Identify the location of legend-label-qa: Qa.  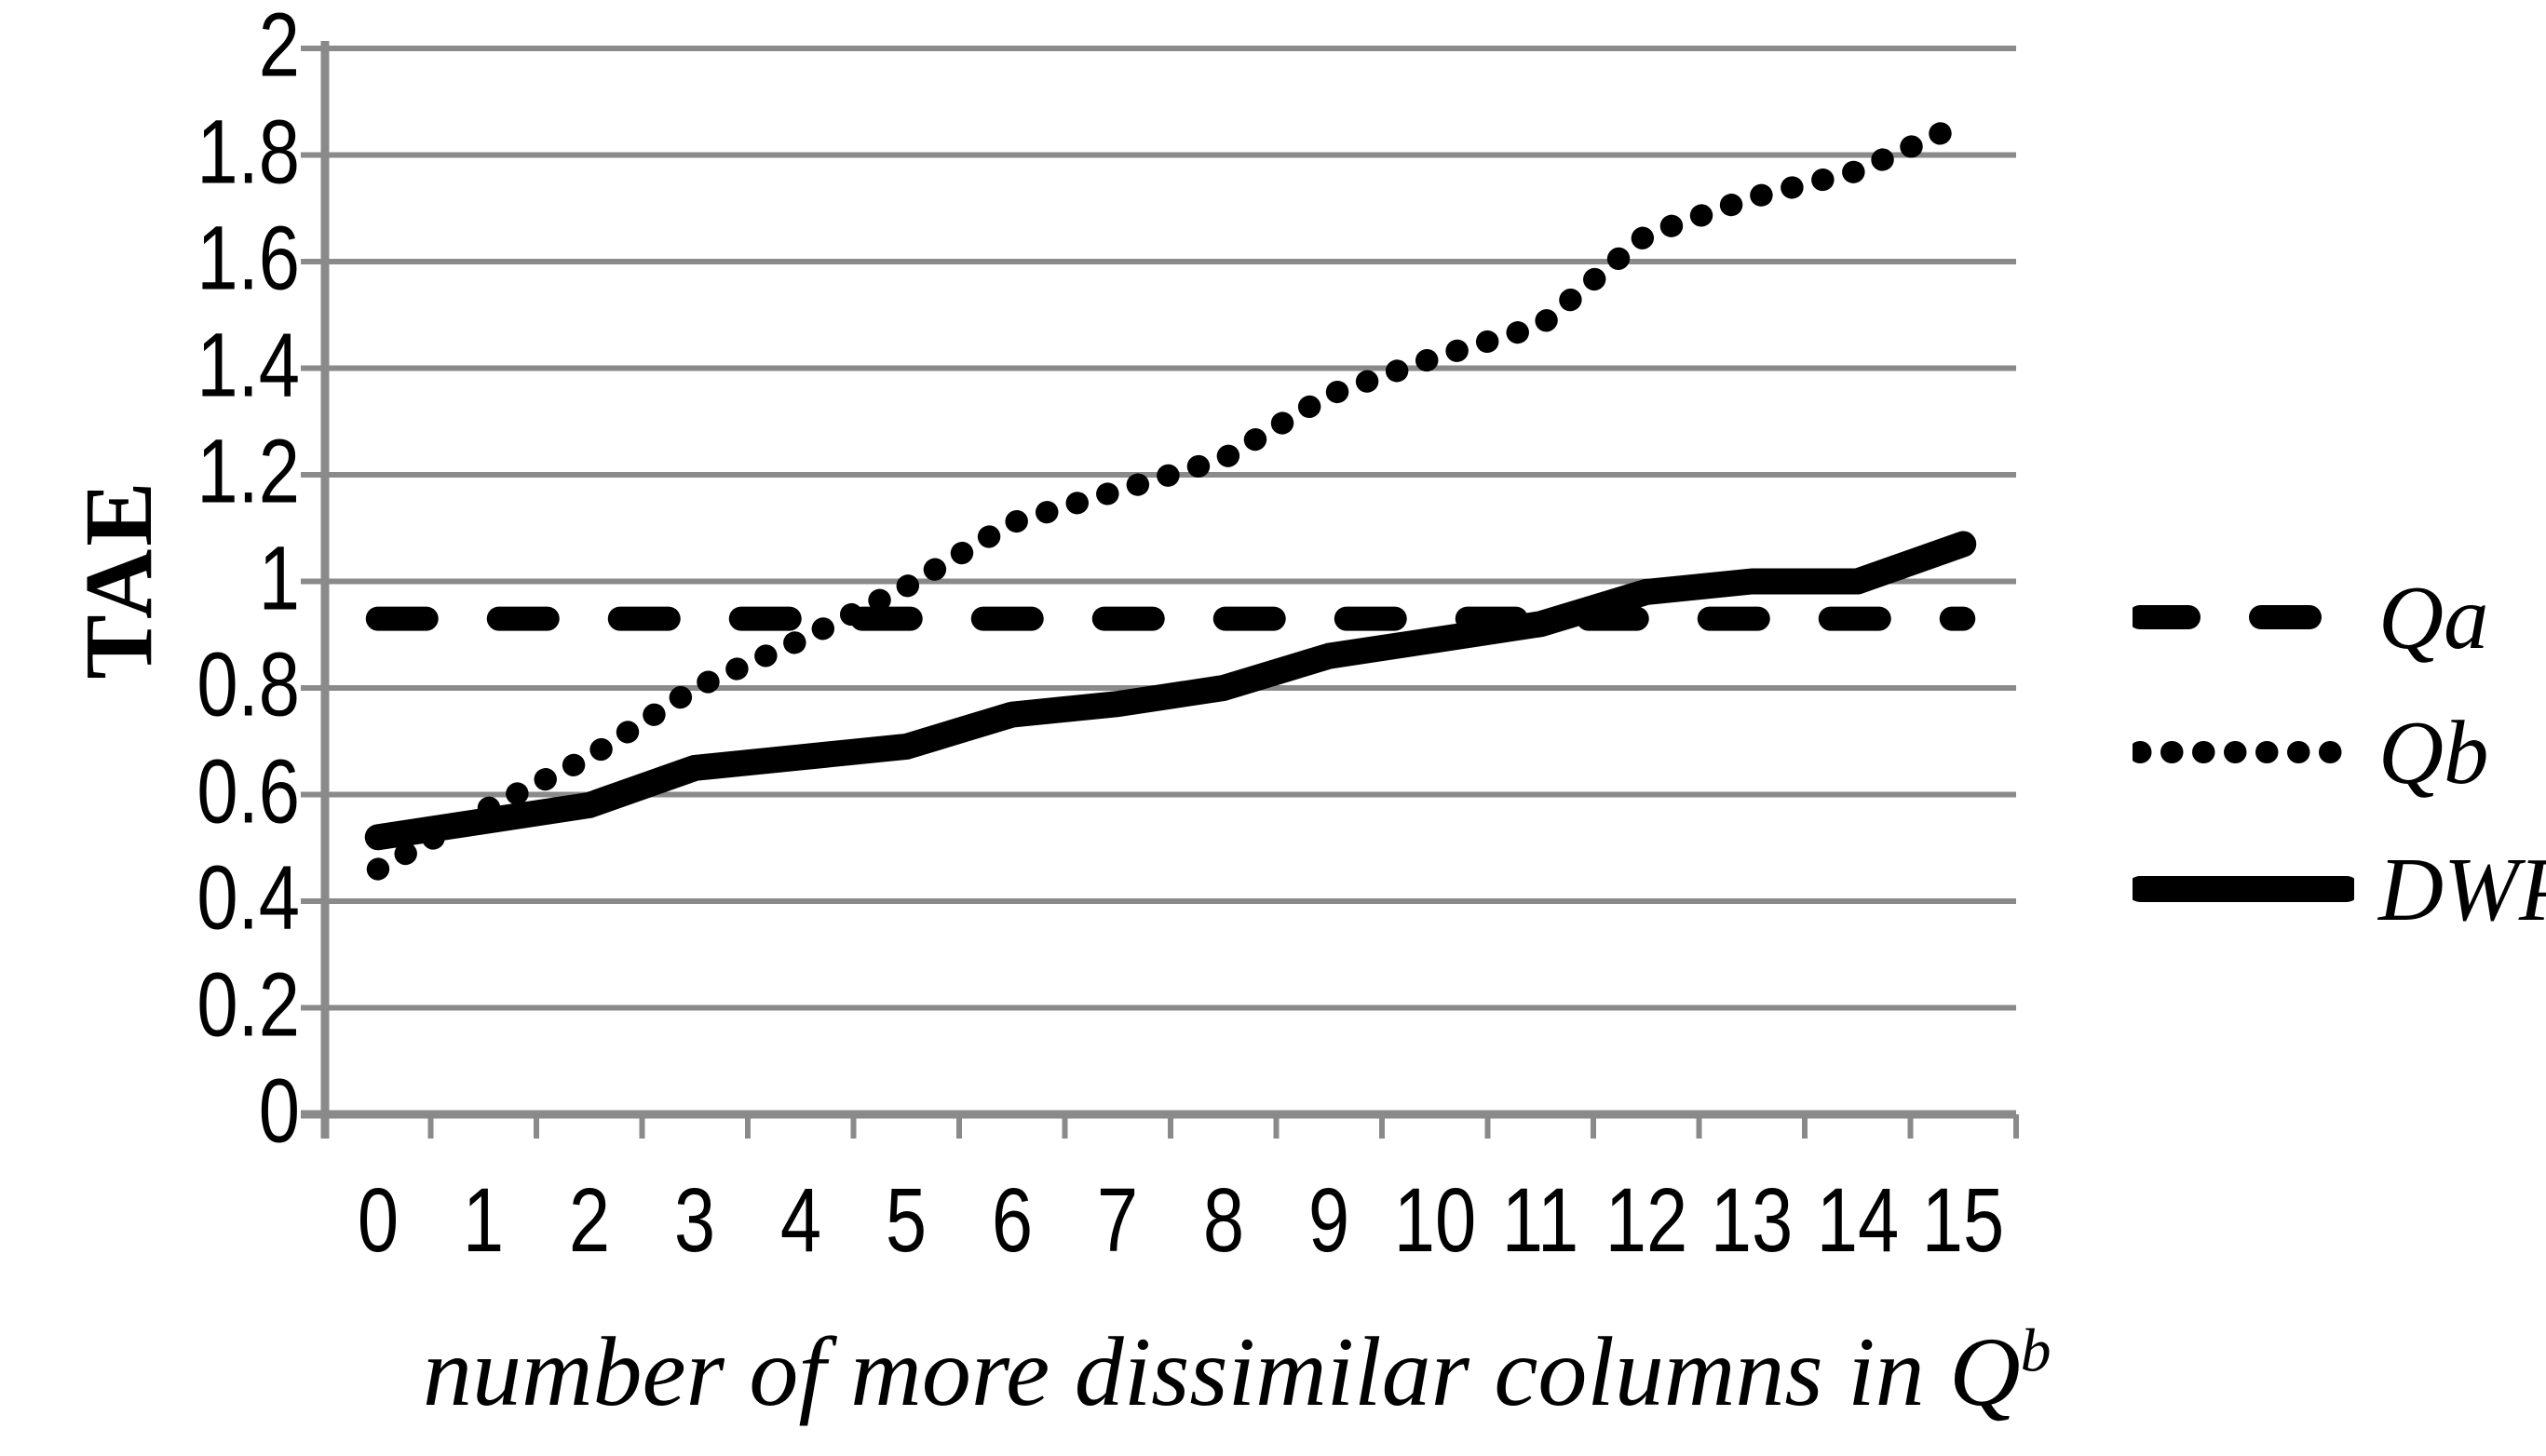
(2433, 617).